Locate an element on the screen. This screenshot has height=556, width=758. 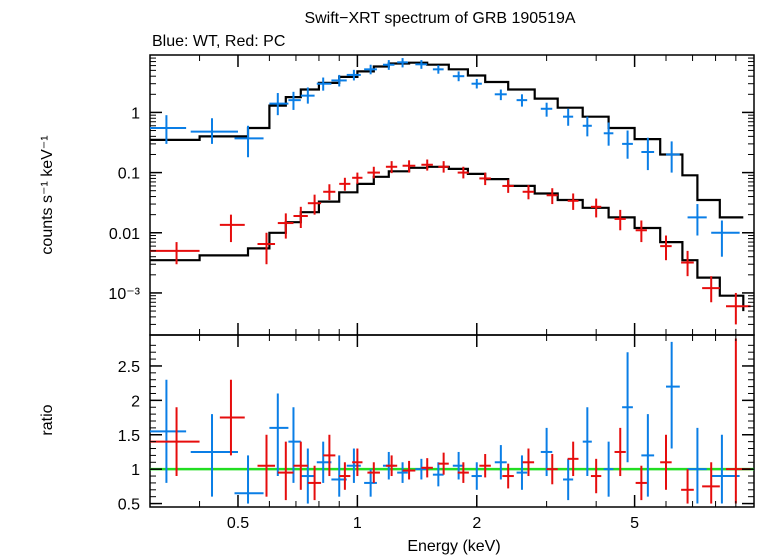
bottom-y-axis-label: ratio is located at coordinates (47, 419).